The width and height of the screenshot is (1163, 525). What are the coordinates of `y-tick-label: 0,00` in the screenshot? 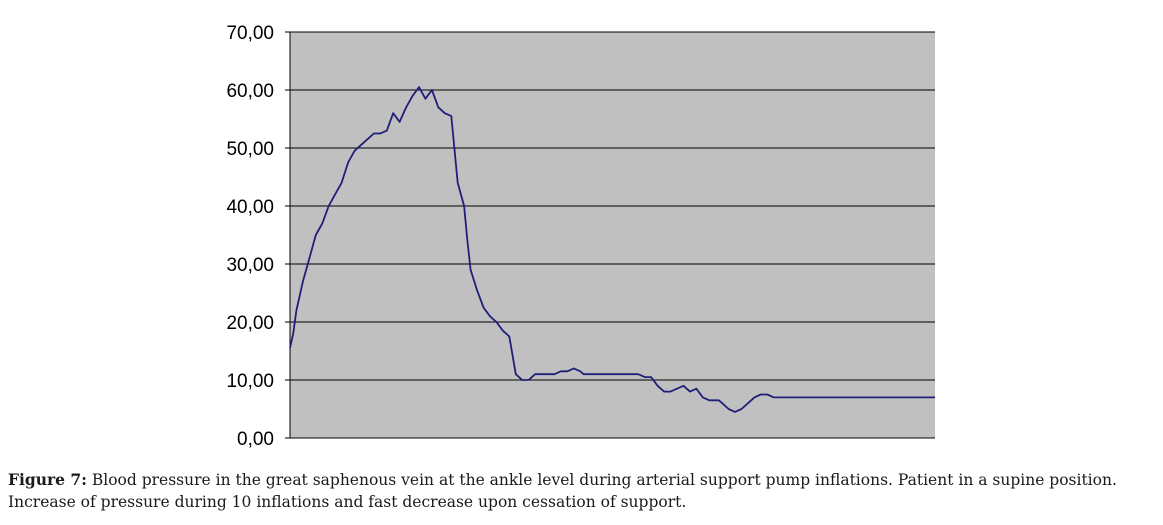 It's located at (255, 439).